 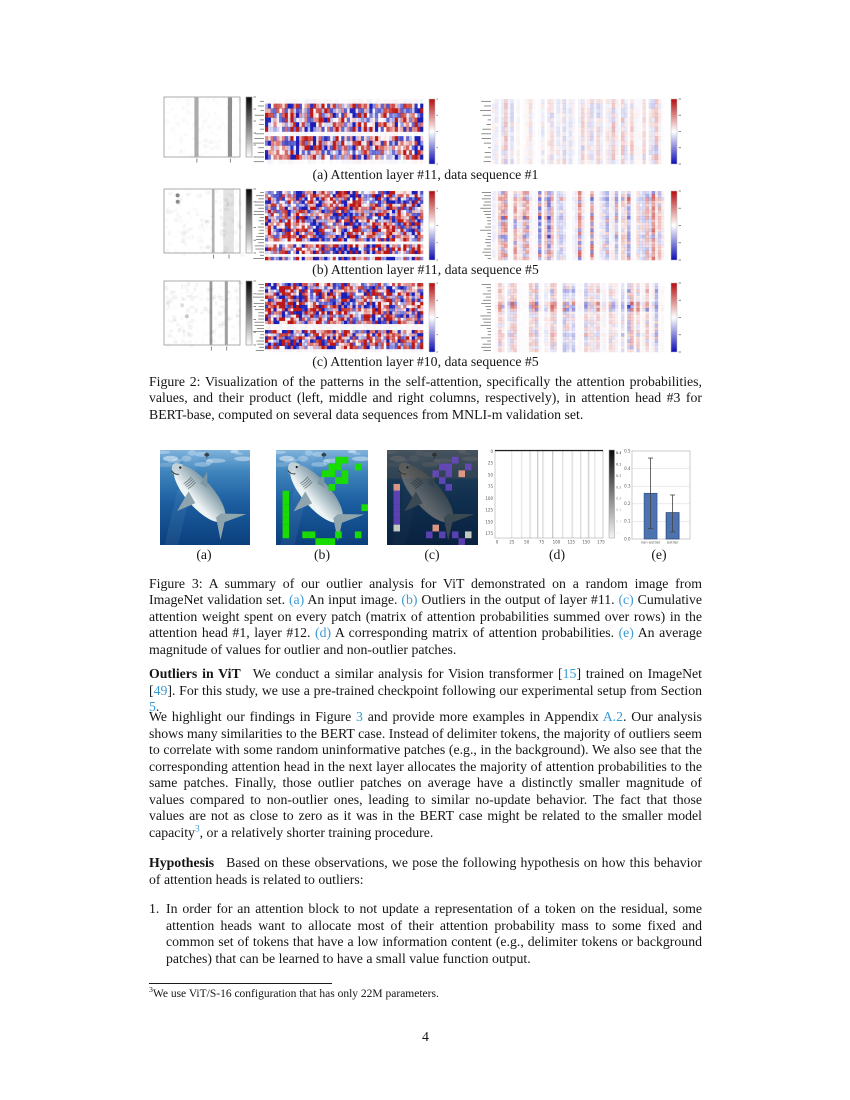 I want to click on text-run: ., so click(x=157, y=706).